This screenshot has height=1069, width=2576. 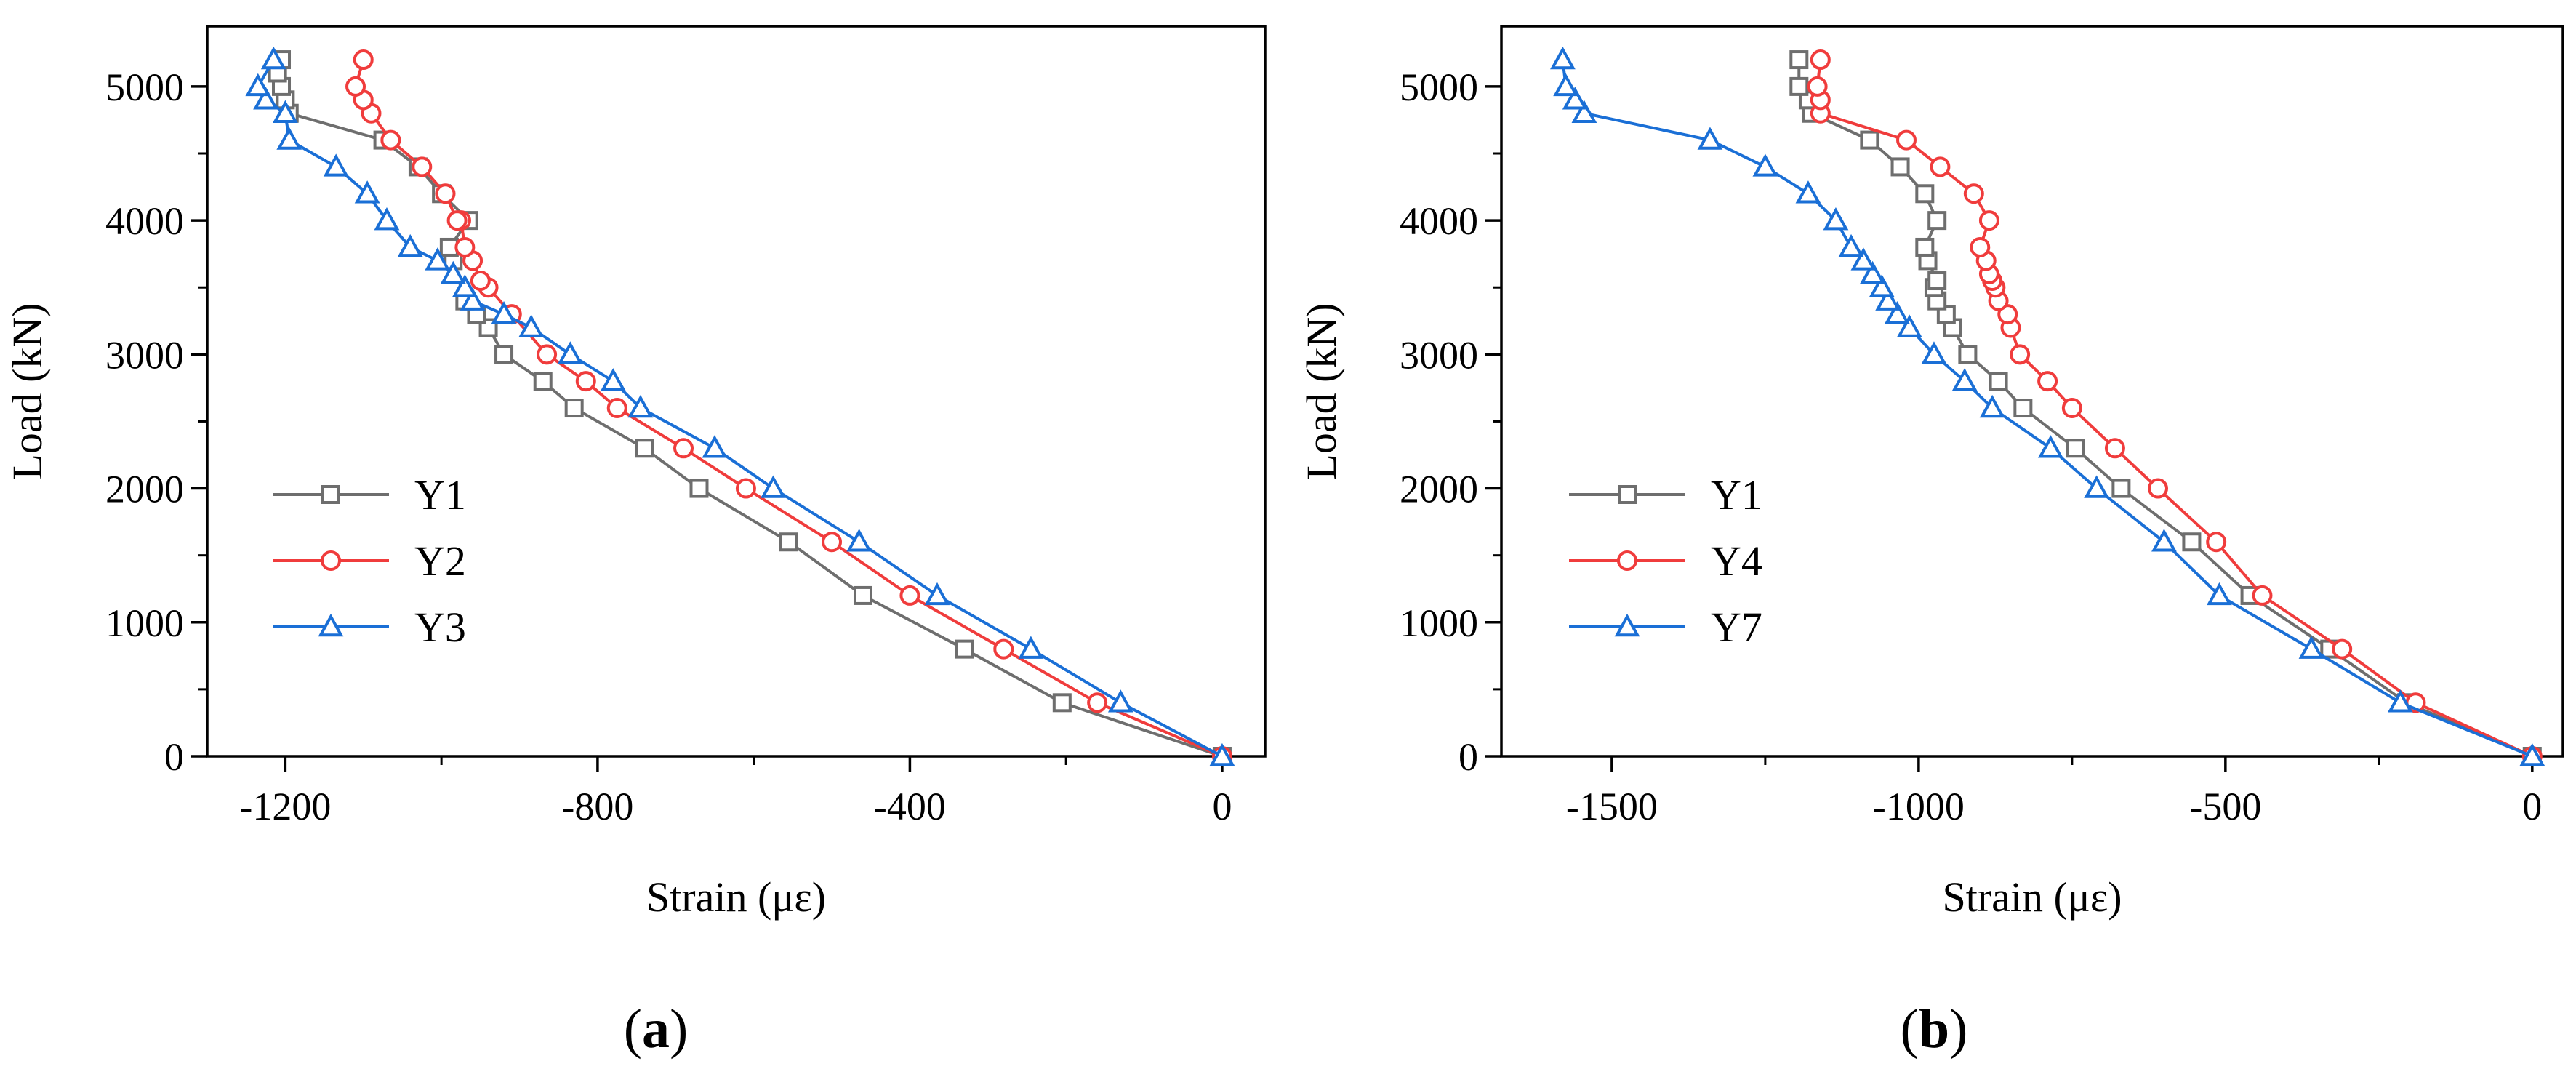 I want to click on chart-b-y-tick-label: 2000, so click(x=1439, y=490).